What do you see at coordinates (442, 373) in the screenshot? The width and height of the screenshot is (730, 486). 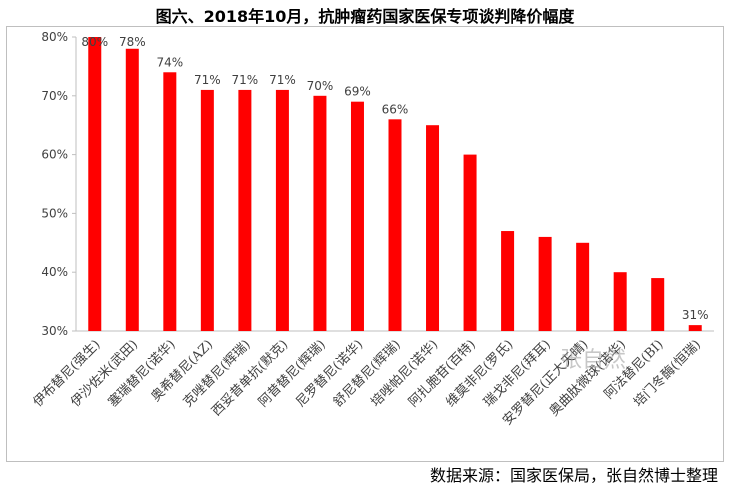 I see `category-label: 阿扎胞苷(百特)` at bounding box center [442, 373].